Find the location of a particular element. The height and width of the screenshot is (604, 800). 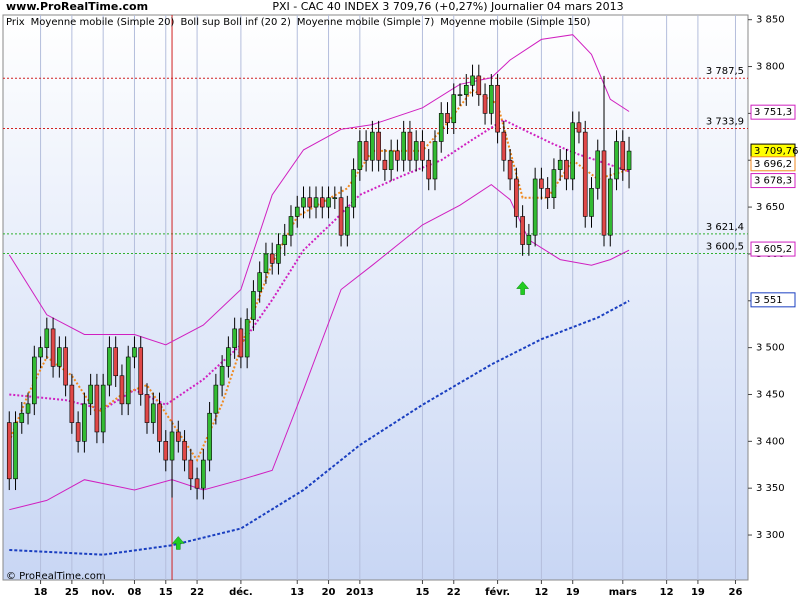

legend-entry: Moyenne mobile (Simple 150) is located at coordinates (515, 22).